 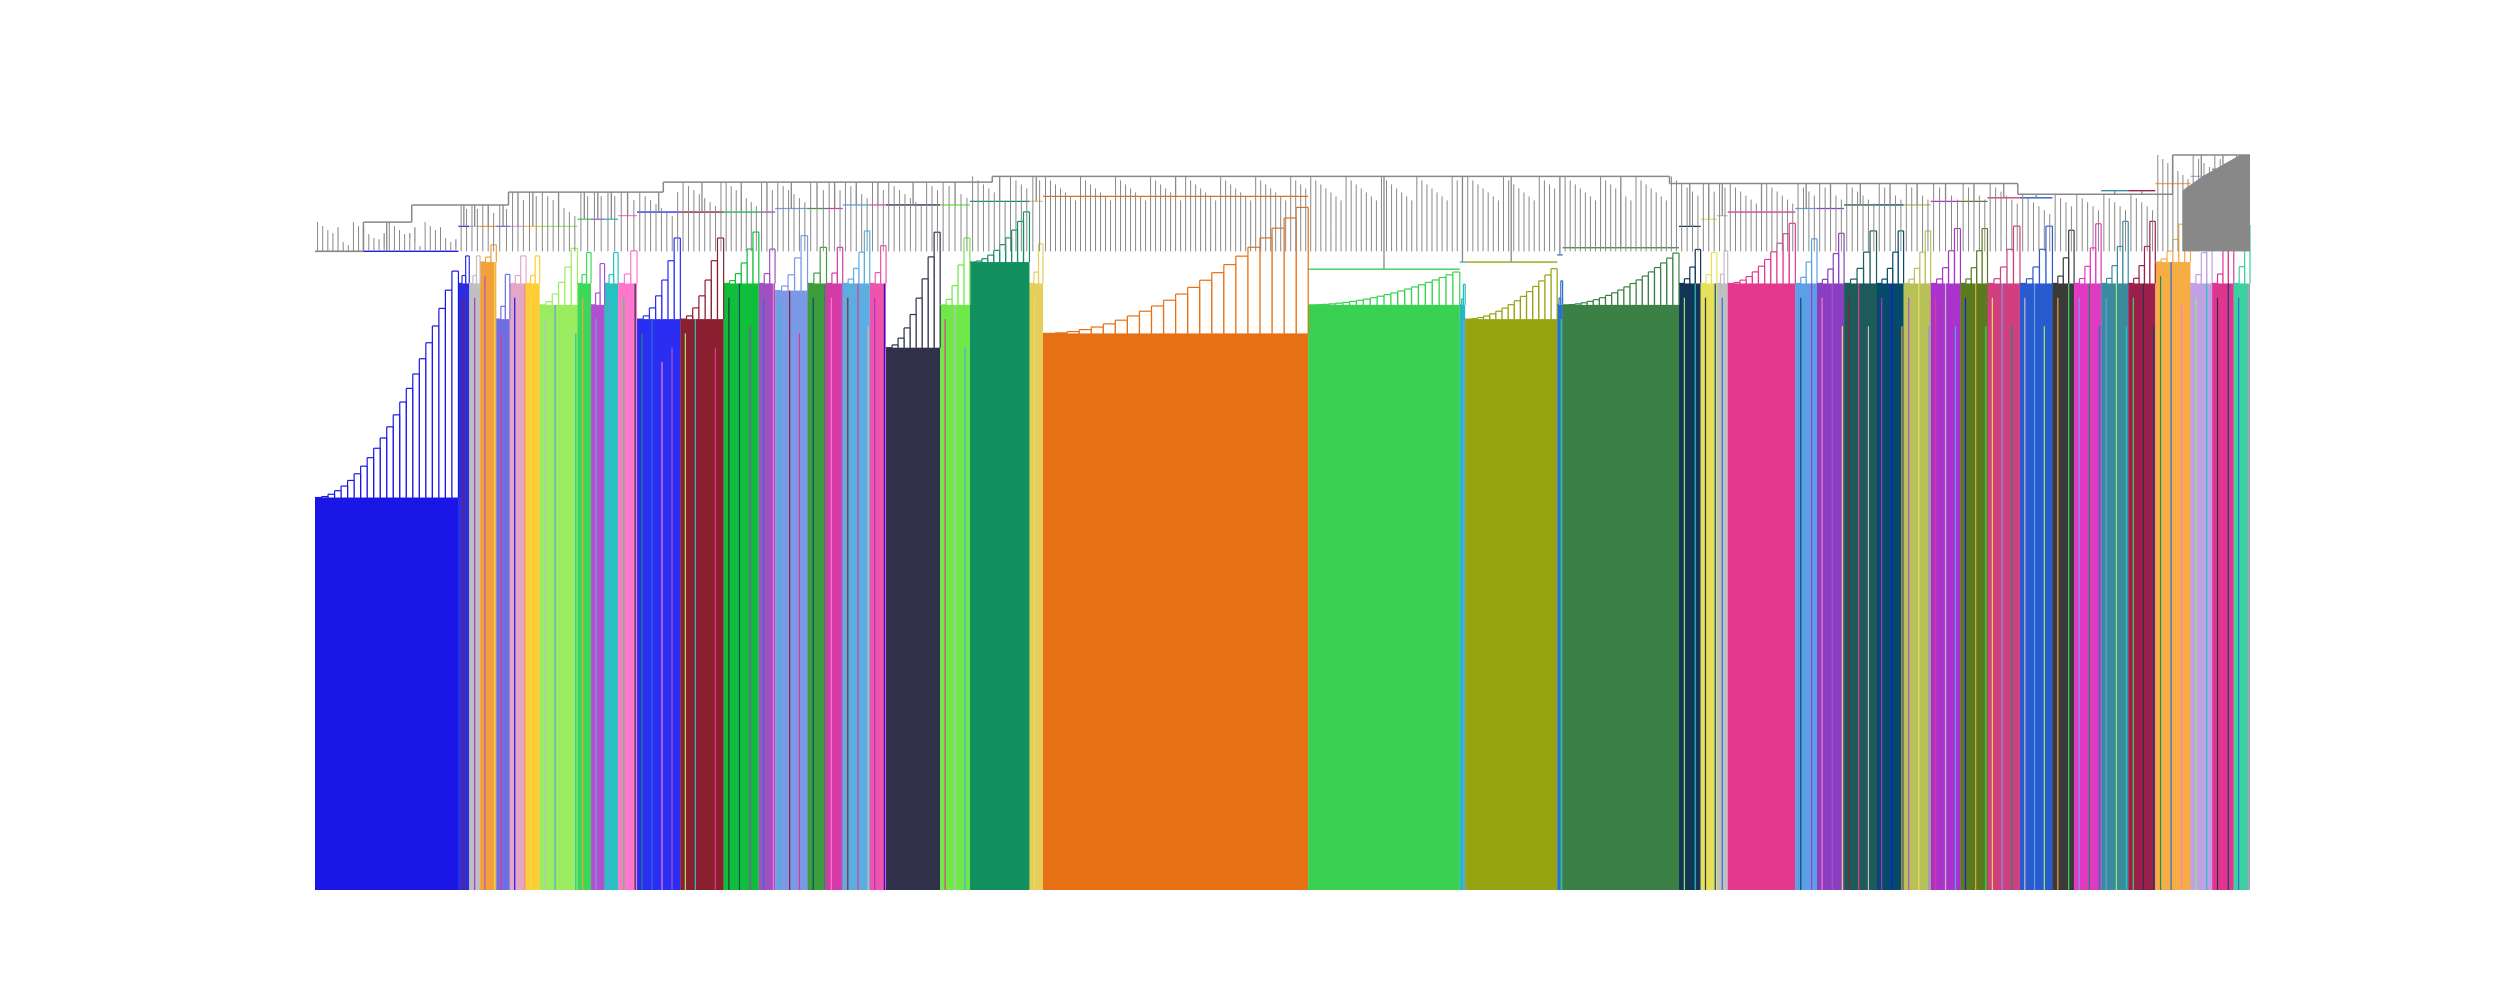 What do you see at coordinates (2216, 203) in the screenshot?
I see `root-ramp` at bounding box center [2216, 203].